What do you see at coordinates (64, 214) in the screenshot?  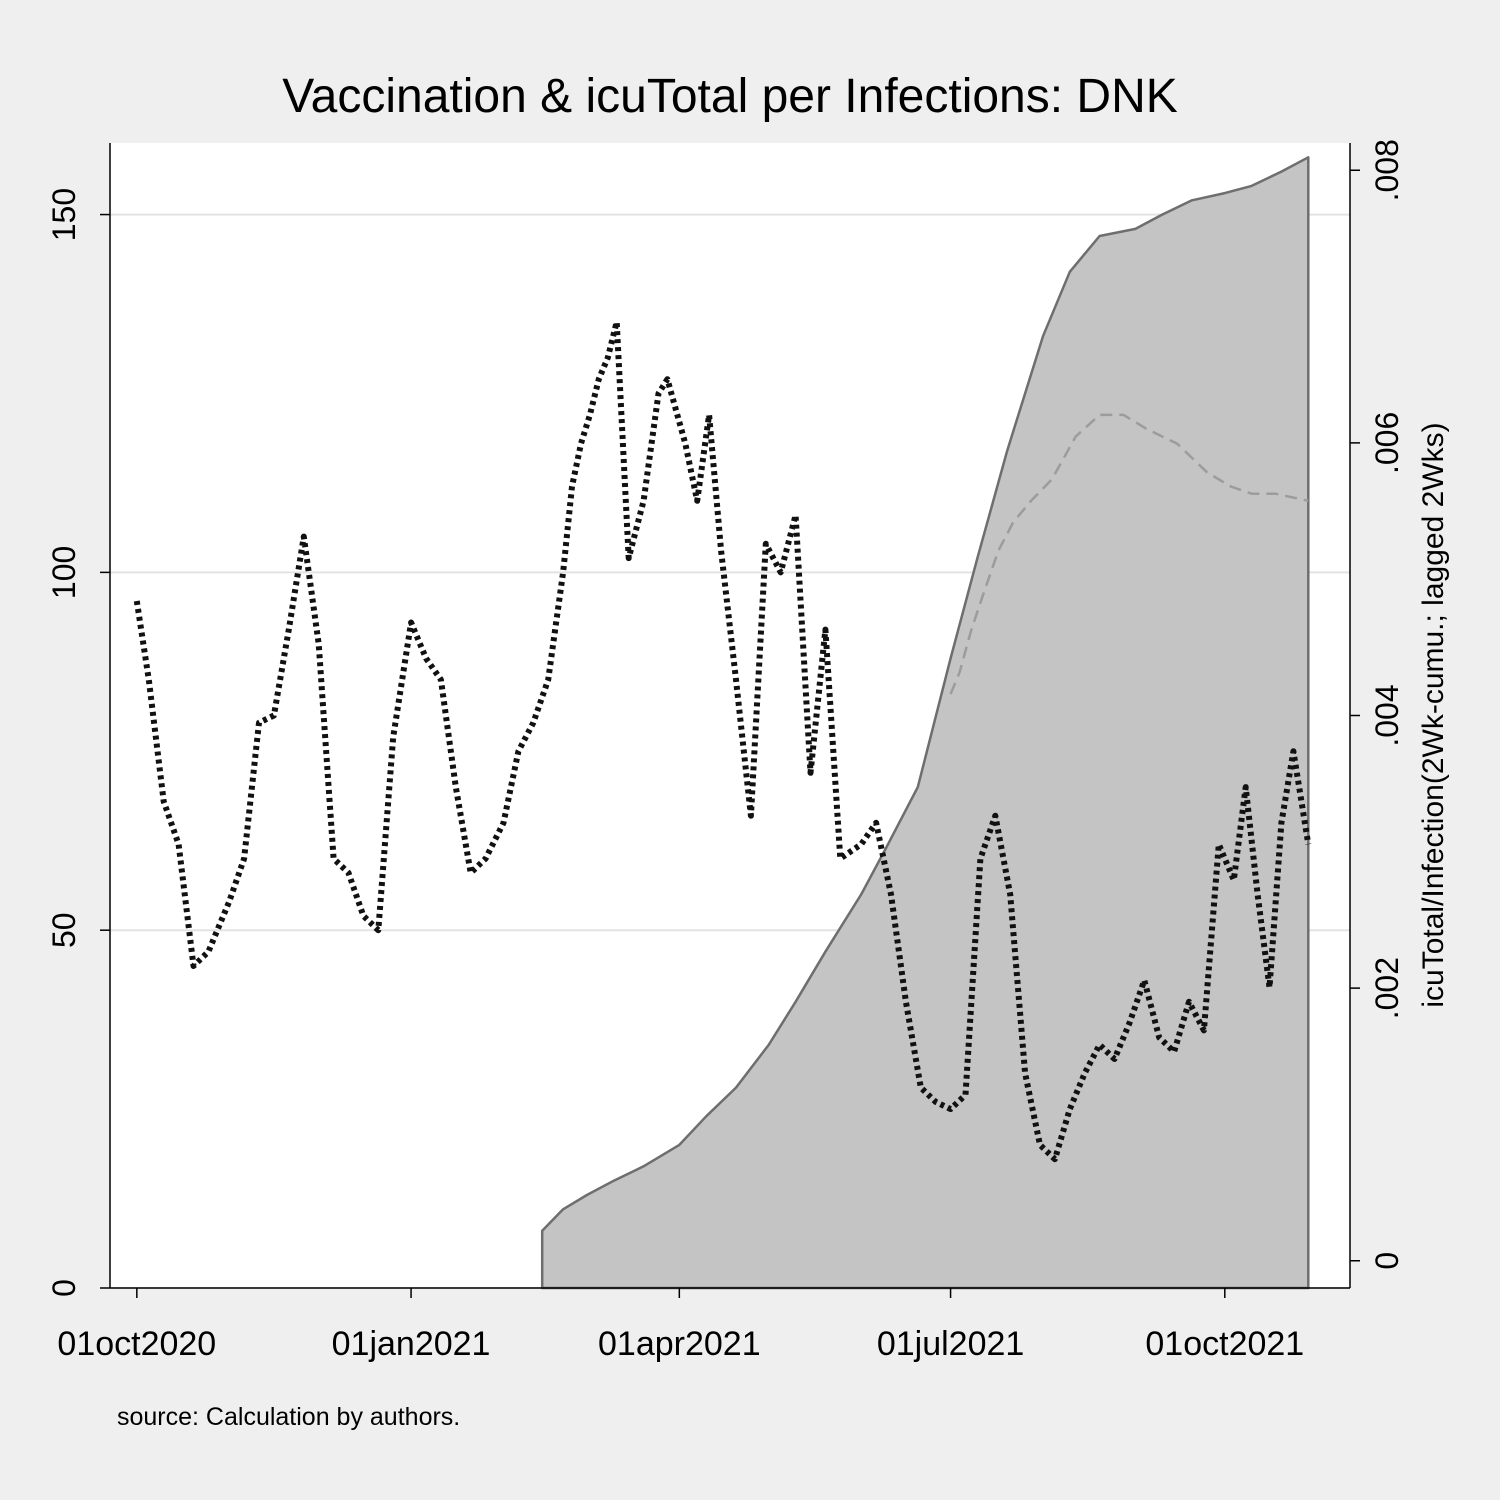 I see `y-left-tick-label: 150` at bounding box center [64, 214].